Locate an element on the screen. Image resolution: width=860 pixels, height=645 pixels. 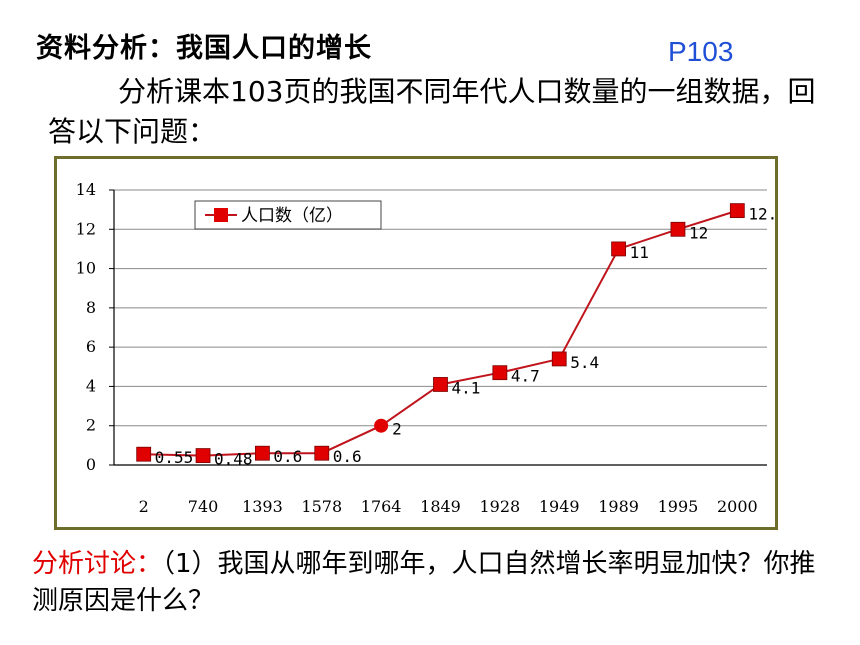
x-tick-label: 1995 is located at coordinates (678, 506).